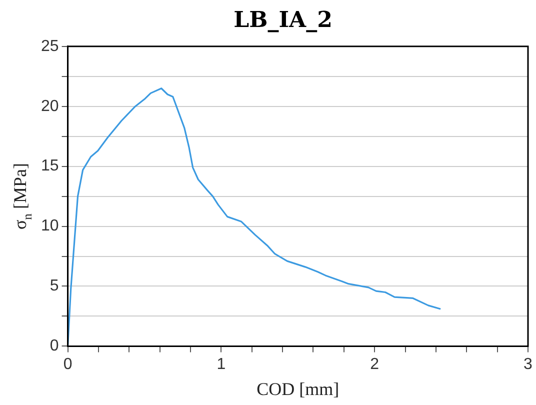 The image size is (536, 405). I want to click on x-tick-label: 1, so click(221, 365).